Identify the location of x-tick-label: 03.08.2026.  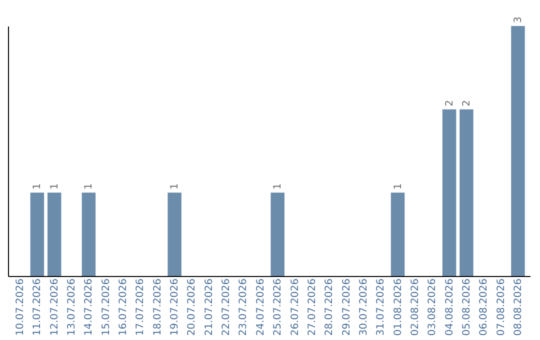
(432, 307).